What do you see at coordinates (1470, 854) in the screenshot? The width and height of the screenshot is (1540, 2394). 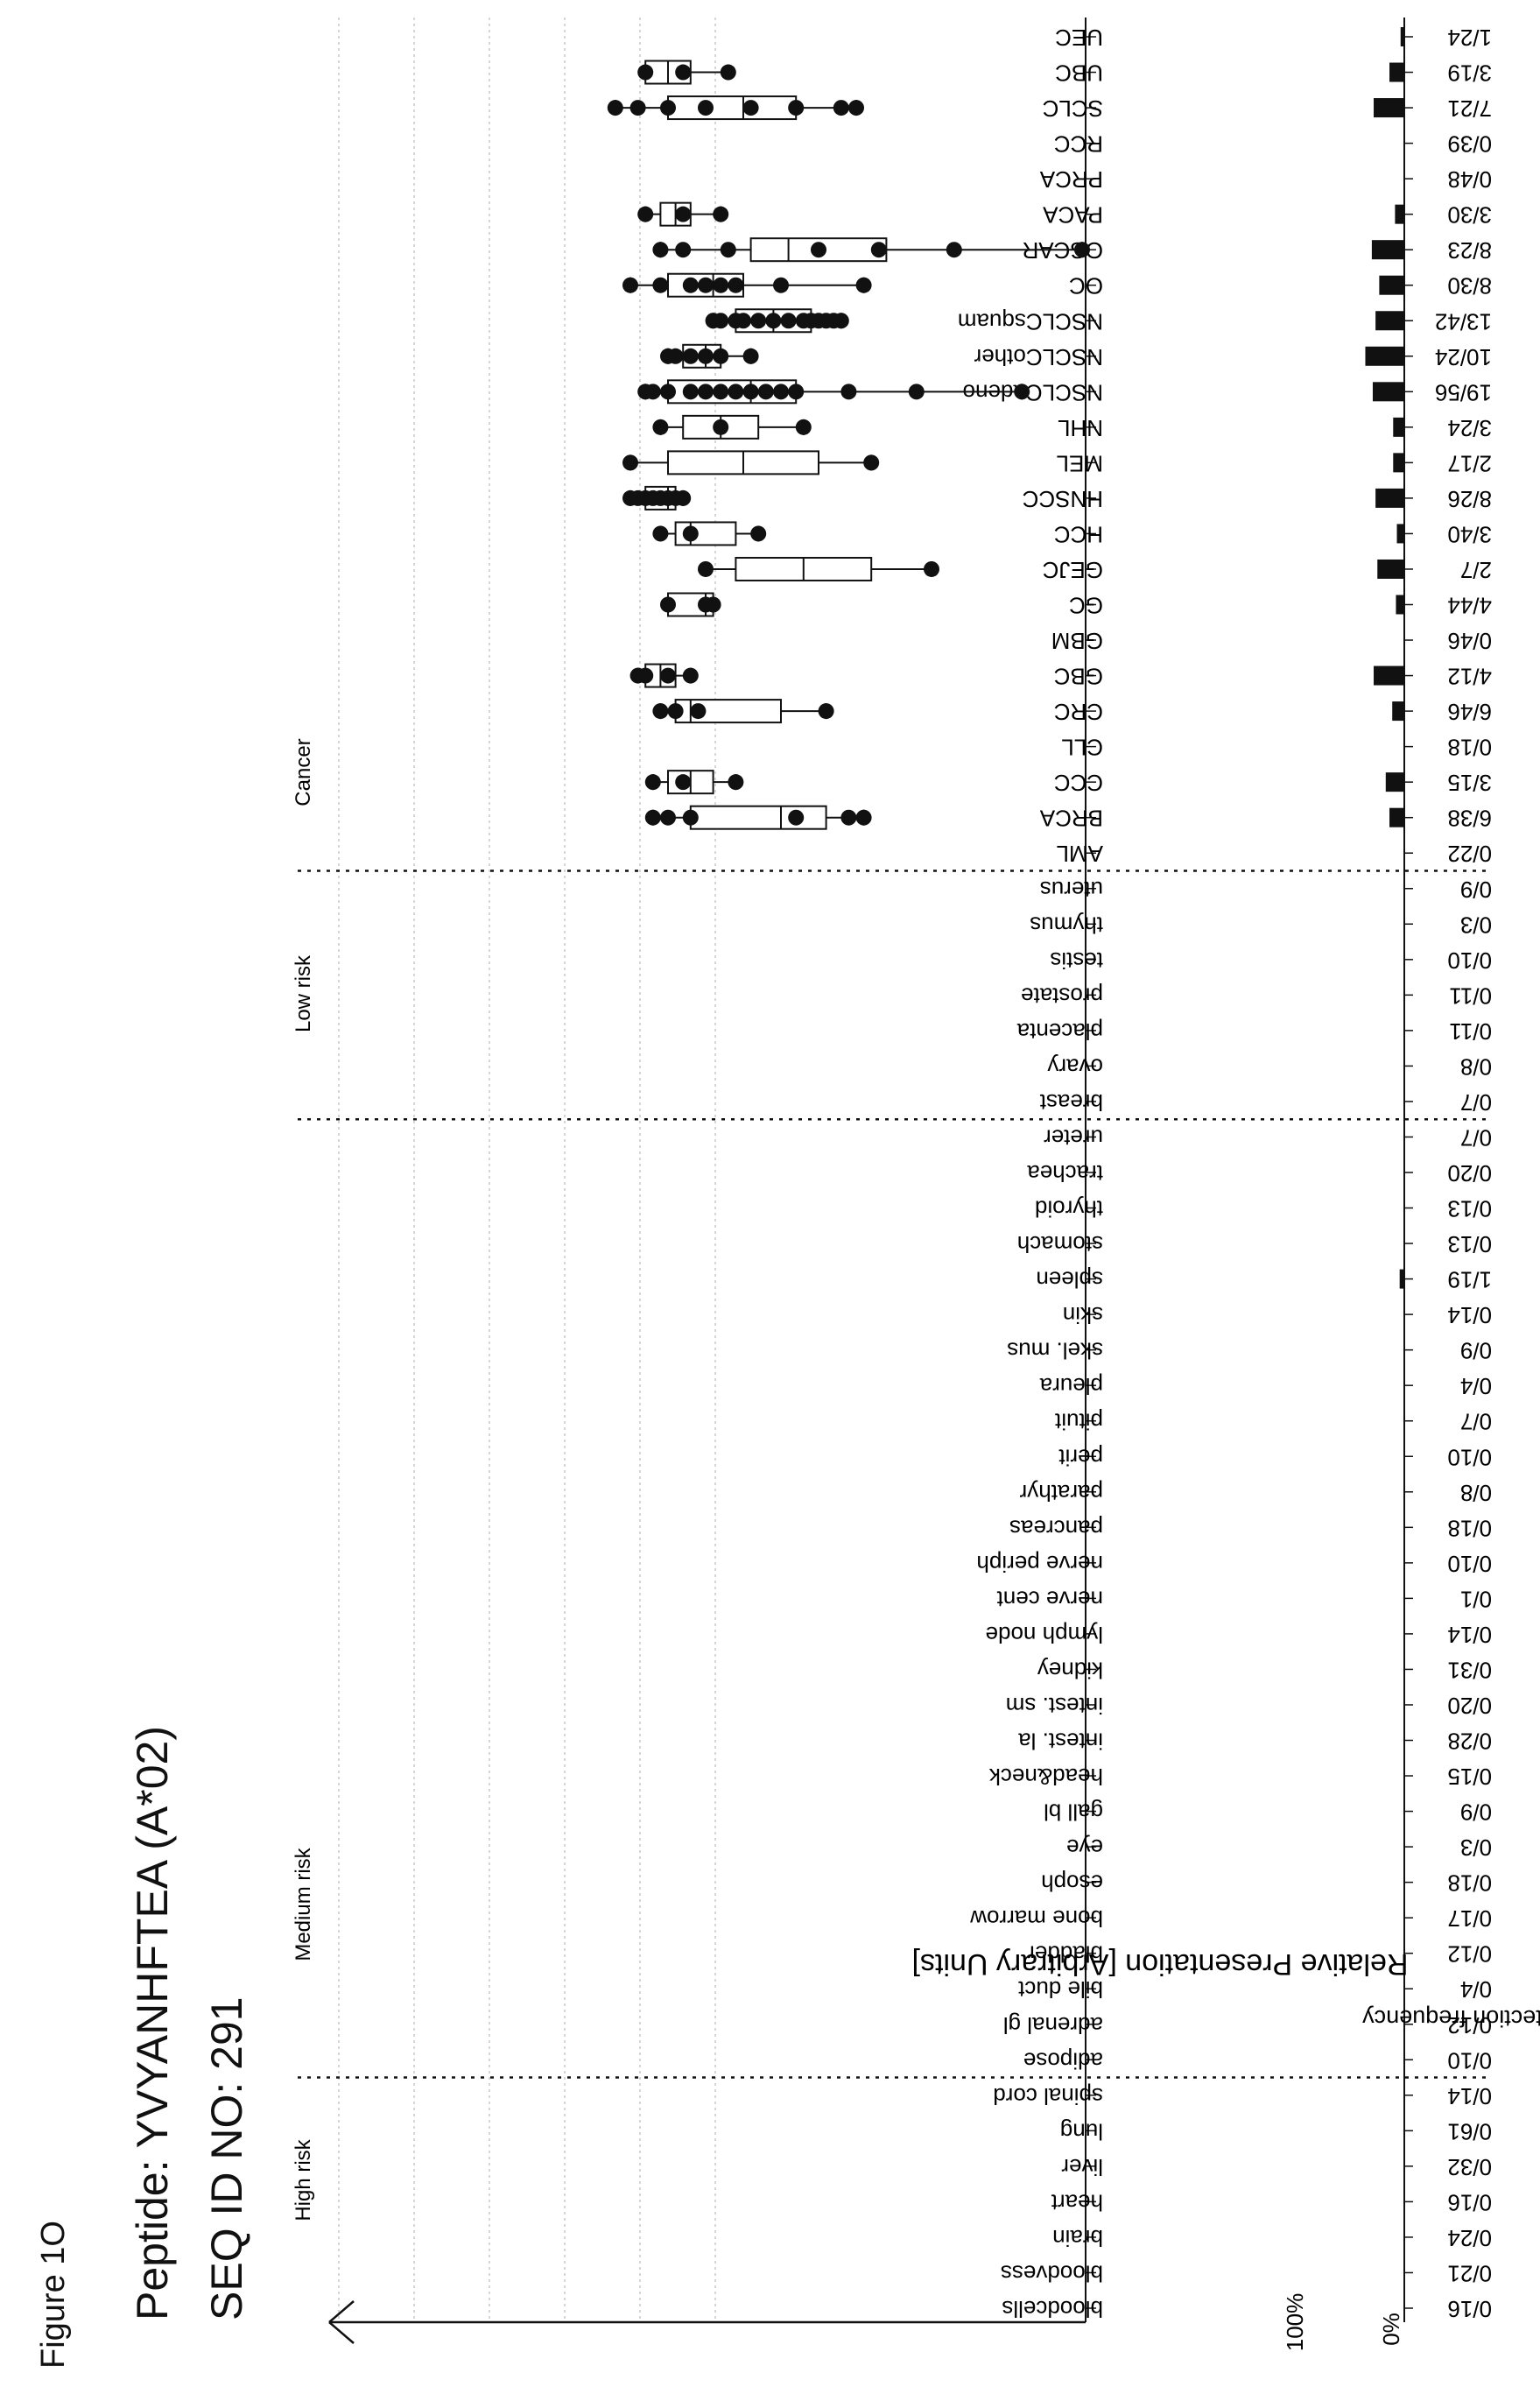 I see `freq-label-aml: 0/22` at bounding box center [1470, 854].